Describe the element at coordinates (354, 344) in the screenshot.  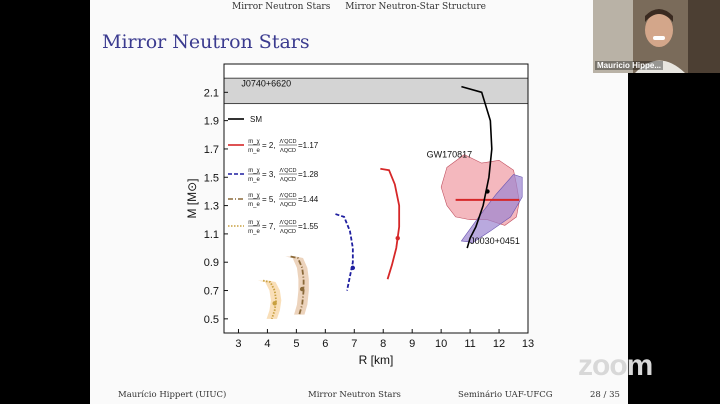
I see `x-tick-label: 7` at that location.